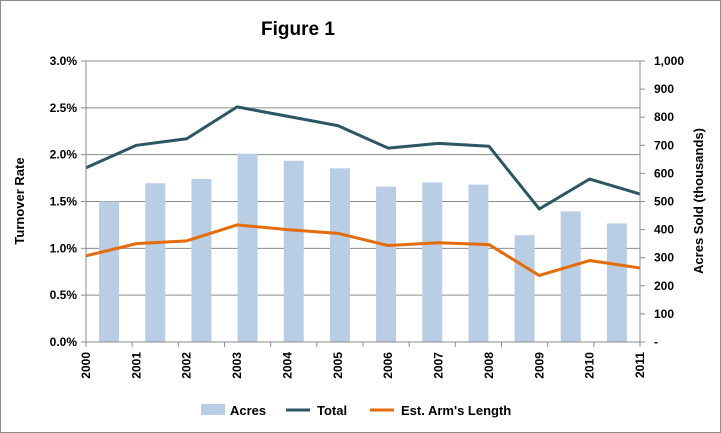 Image resolution: width=721 pixels, height=433 pixels. What do you see at coordinates (664, 202) in the screenshot?
I see `y-right-tick-label: 500` at bounding box center [664, 202].